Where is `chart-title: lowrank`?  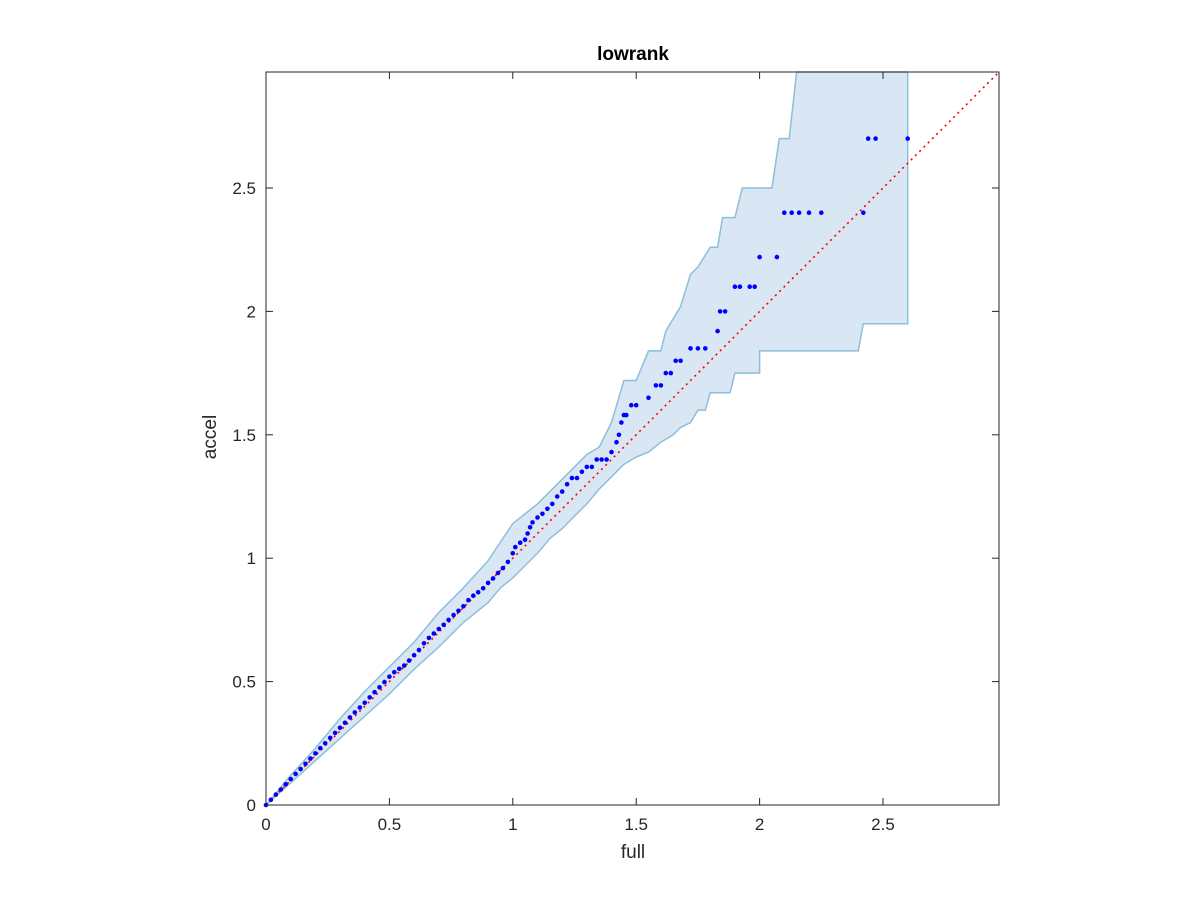 chart-title: lowrank is located at coordinates (633, 54).